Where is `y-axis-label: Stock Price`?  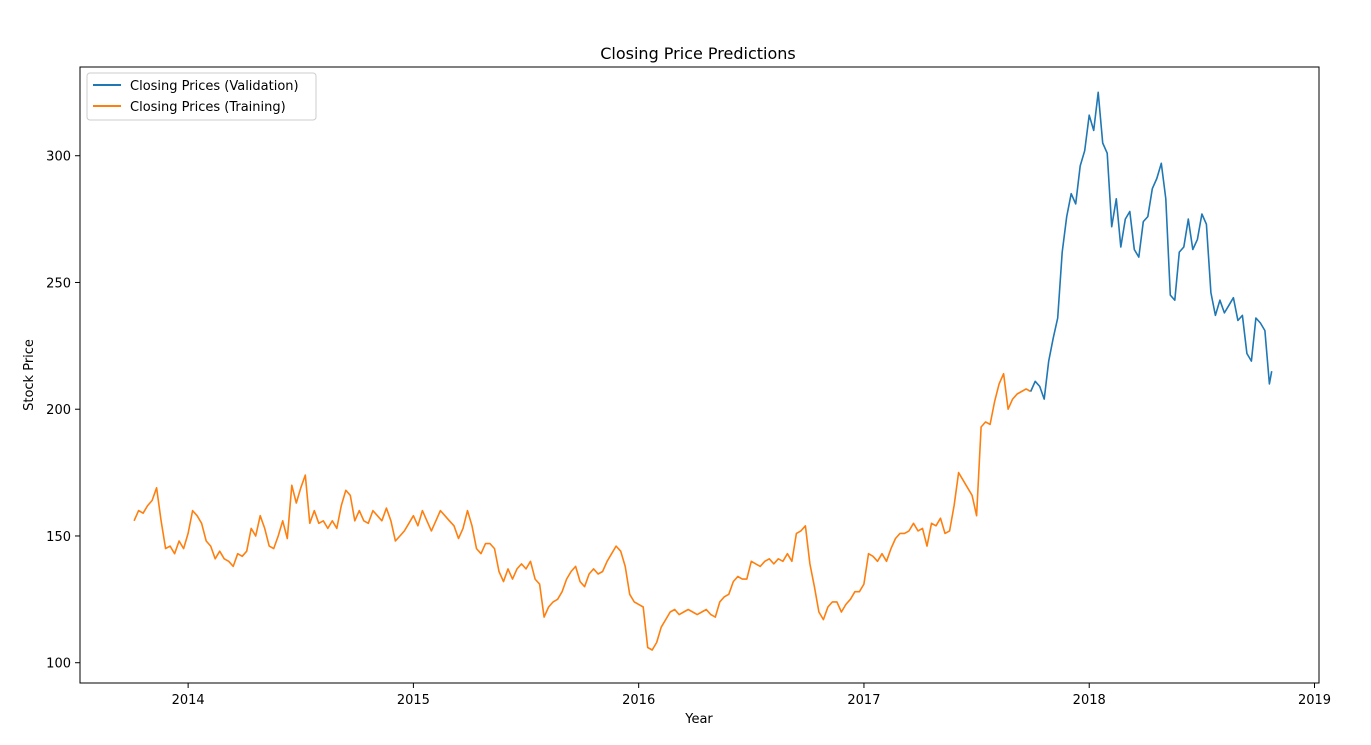 y-axis-label: Stock Price is located at coordinates (29, 375).